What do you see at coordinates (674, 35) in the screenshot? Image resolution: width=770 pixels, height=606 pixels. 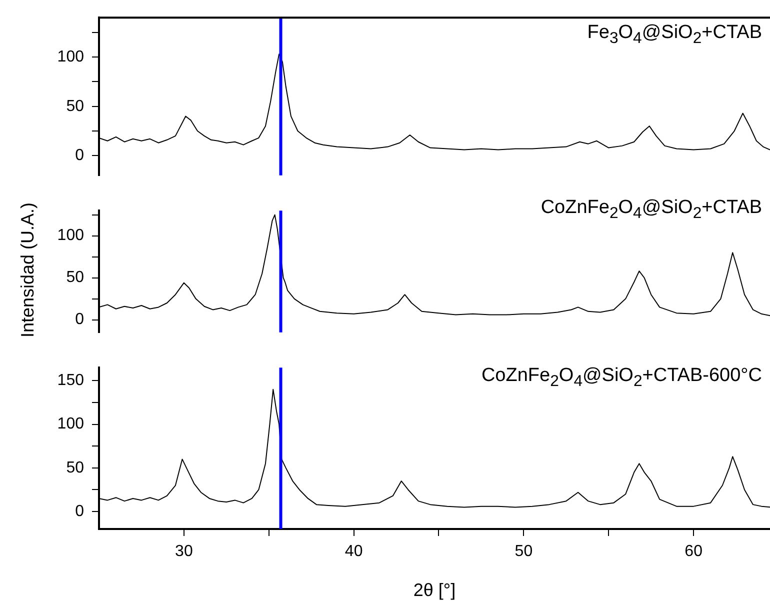 I see `text: Fe$_{3}$O$_{4}$@SiO$_{2}$+CTAB` at bounding box center [674, 35].